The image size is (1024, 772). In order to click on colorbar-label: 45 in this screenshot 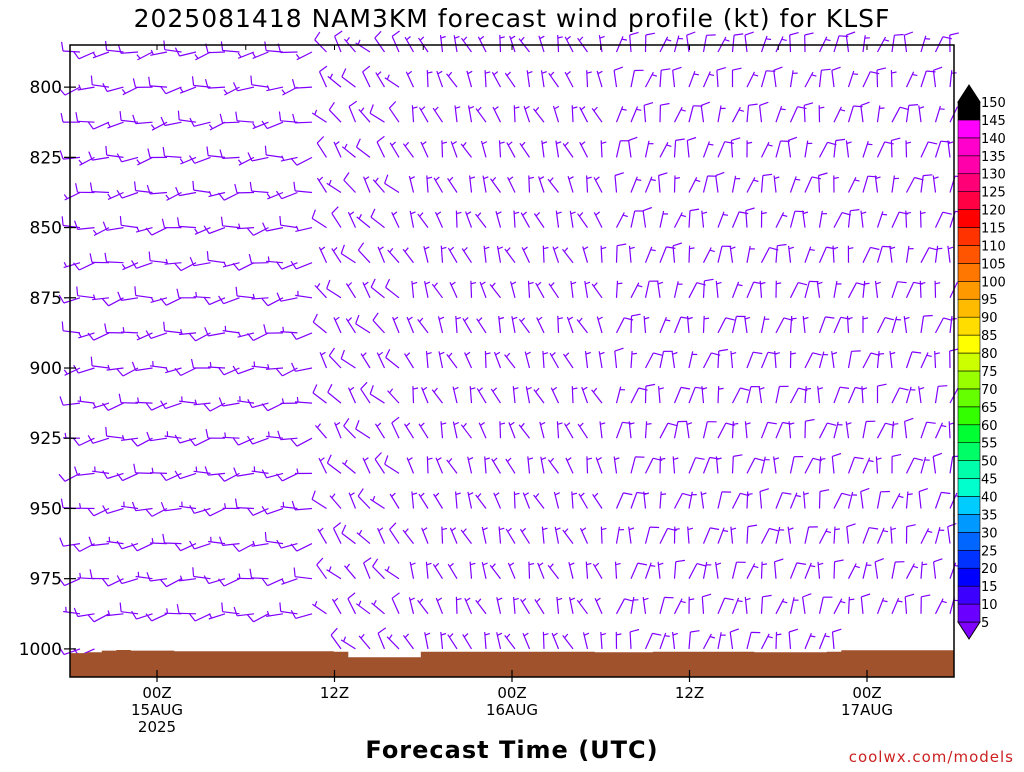, I will do `click(989, 480)`.